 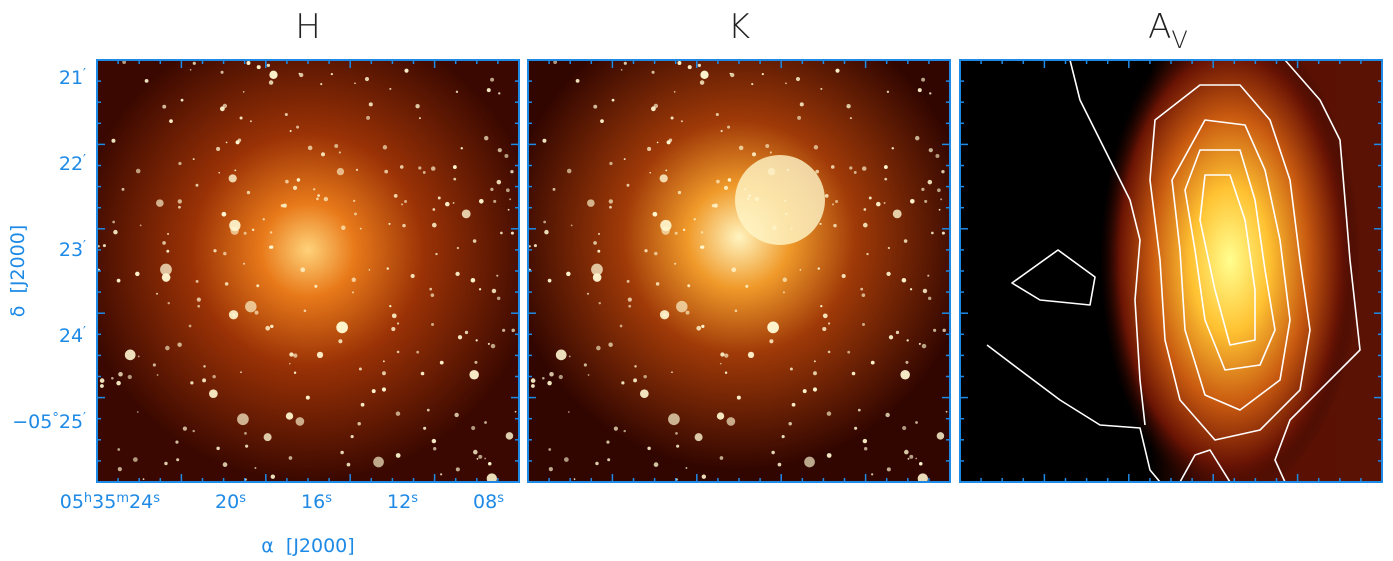 I want to click on label-part: s, so click(x=156, y=498).